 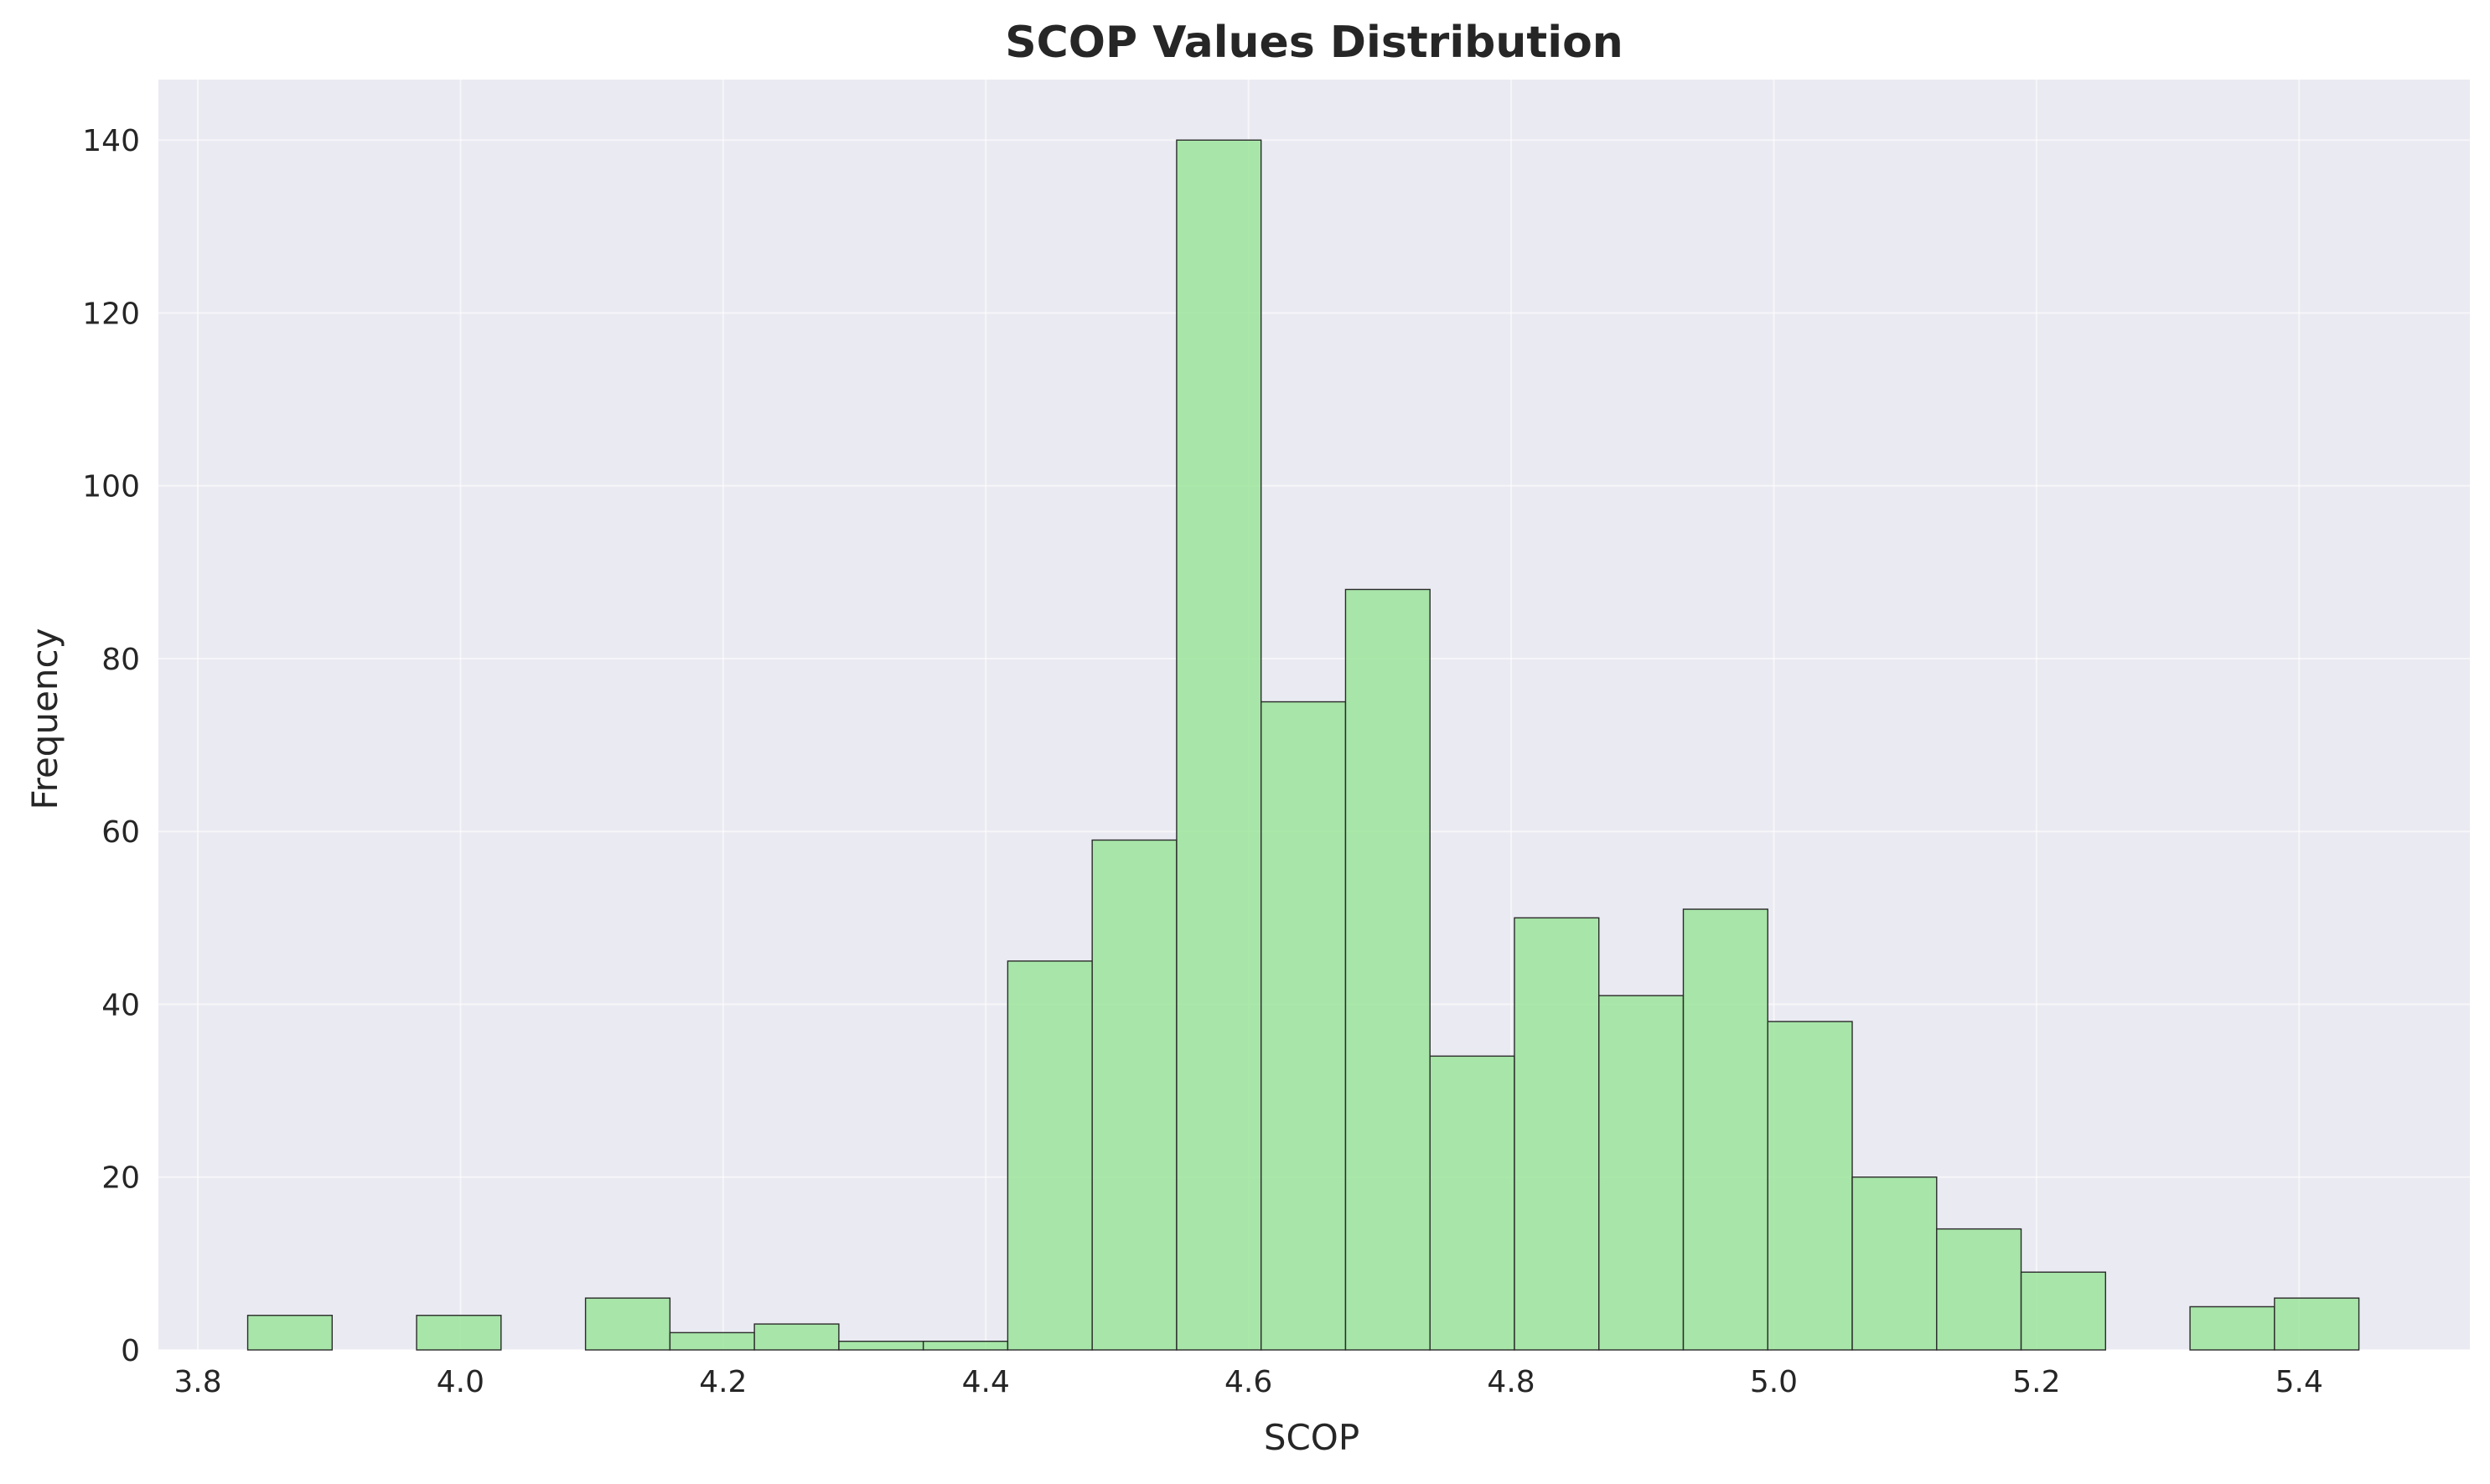 What do you see at coordinates (2299, 1382) in the screenshot?
I see `x-tick-label: 5.4` at bounding box center [2299, 1382].